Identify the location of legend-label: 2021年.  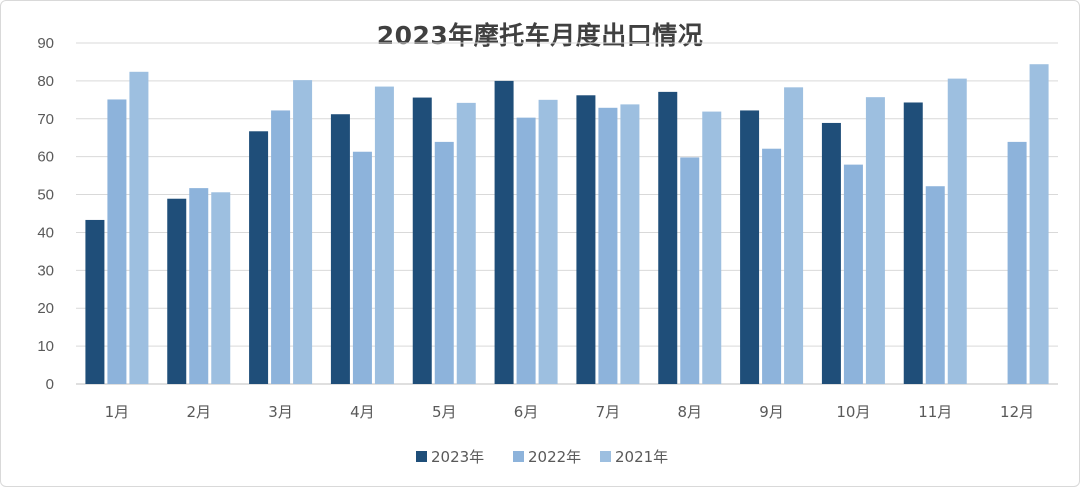
(641, 457).